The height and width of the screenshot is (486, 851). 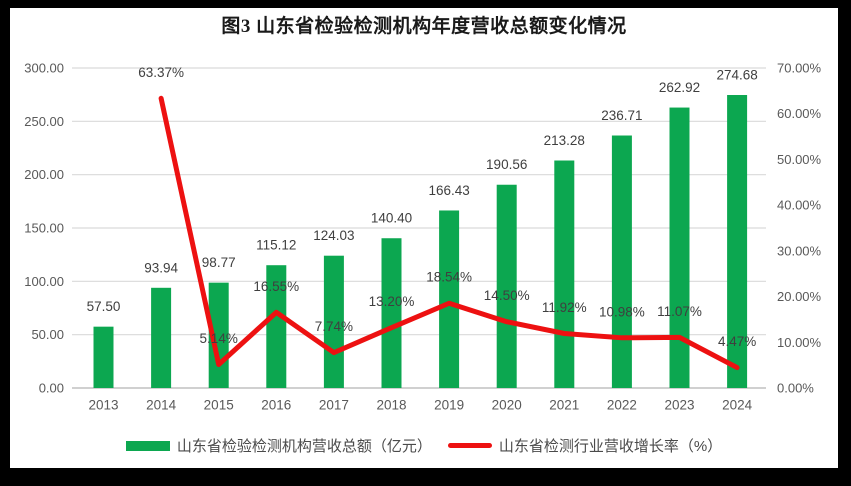 I want to click on right-axis-tick-label: 50.00%, so click(x=799, y=159).